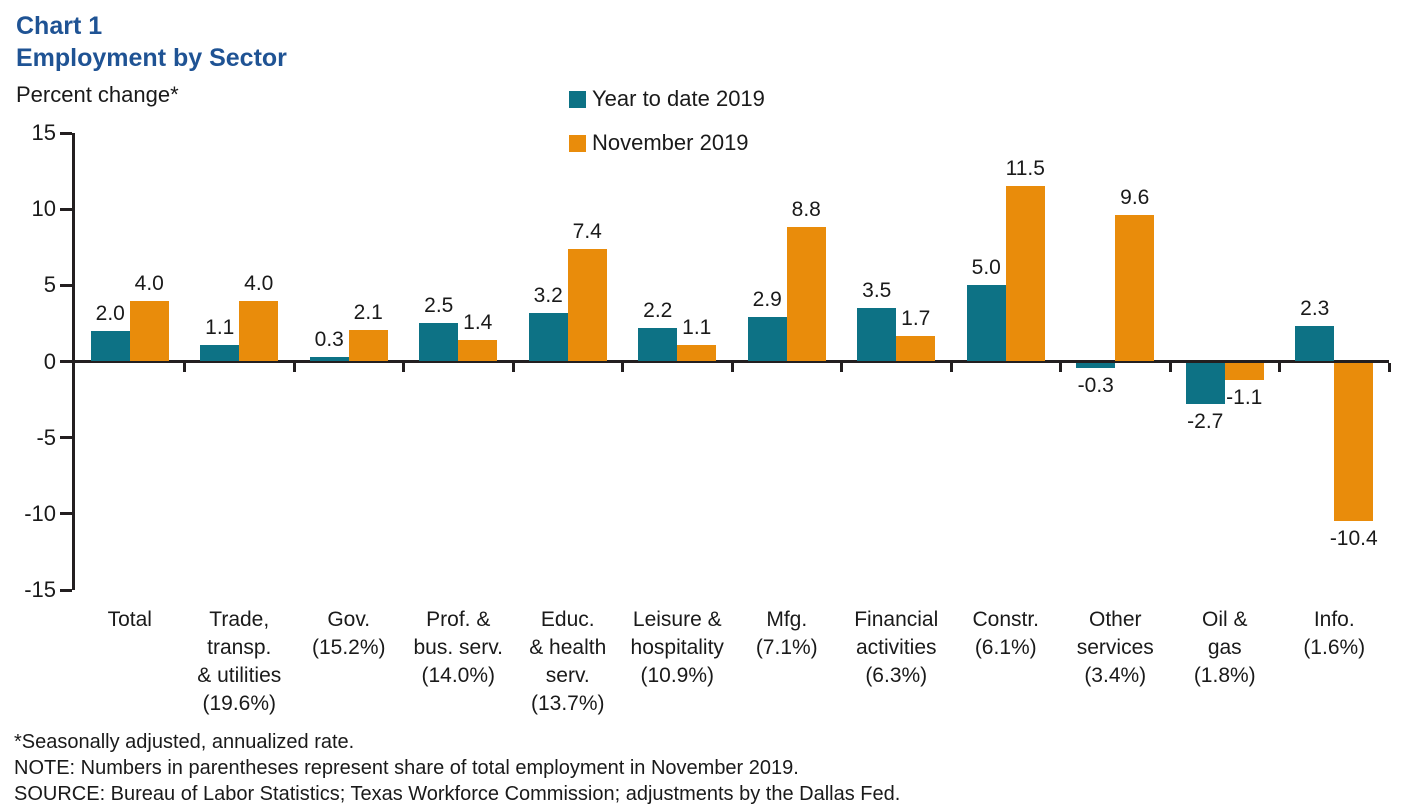 The height and width of the screenshot is (810, 1422). What do you see at coordinates (239, 661) in the screenshot?
I see `x-axis-label: Trade, transp. & utilities (19.6%)` at bounding box center [239, 661].